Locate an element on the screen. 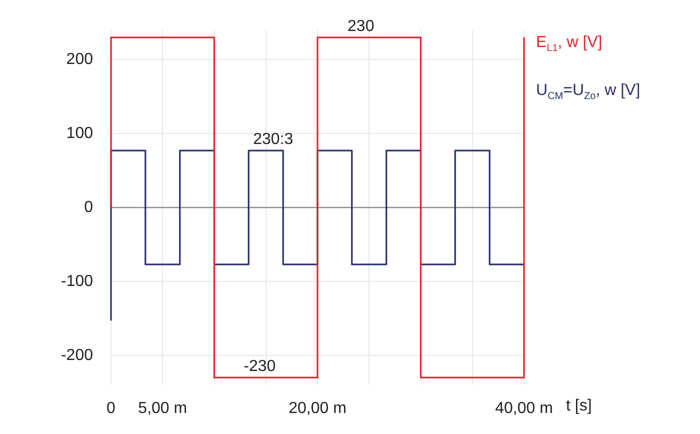  x-tick-label: 5,00 m is located at coordinates (163, 409).